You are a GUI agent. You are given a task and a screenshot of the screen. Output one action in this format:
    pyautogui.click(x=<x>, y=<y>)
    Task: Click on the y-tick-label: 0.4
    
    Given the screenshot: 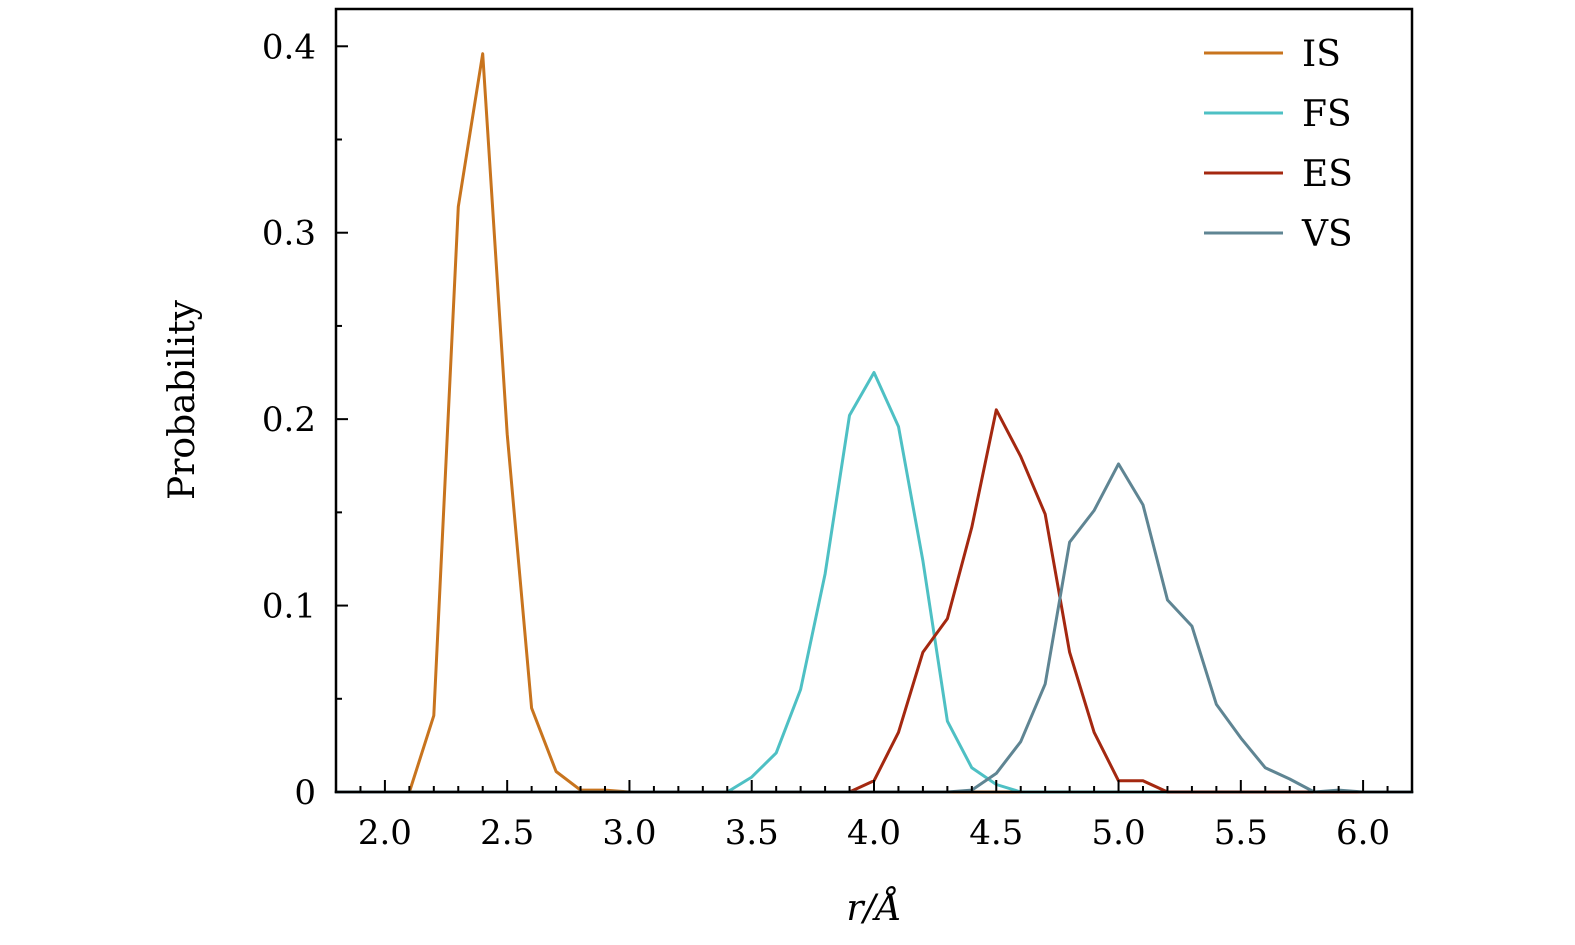 What is the action you would take?
    pyautogui.click(x=289, y=47)
    